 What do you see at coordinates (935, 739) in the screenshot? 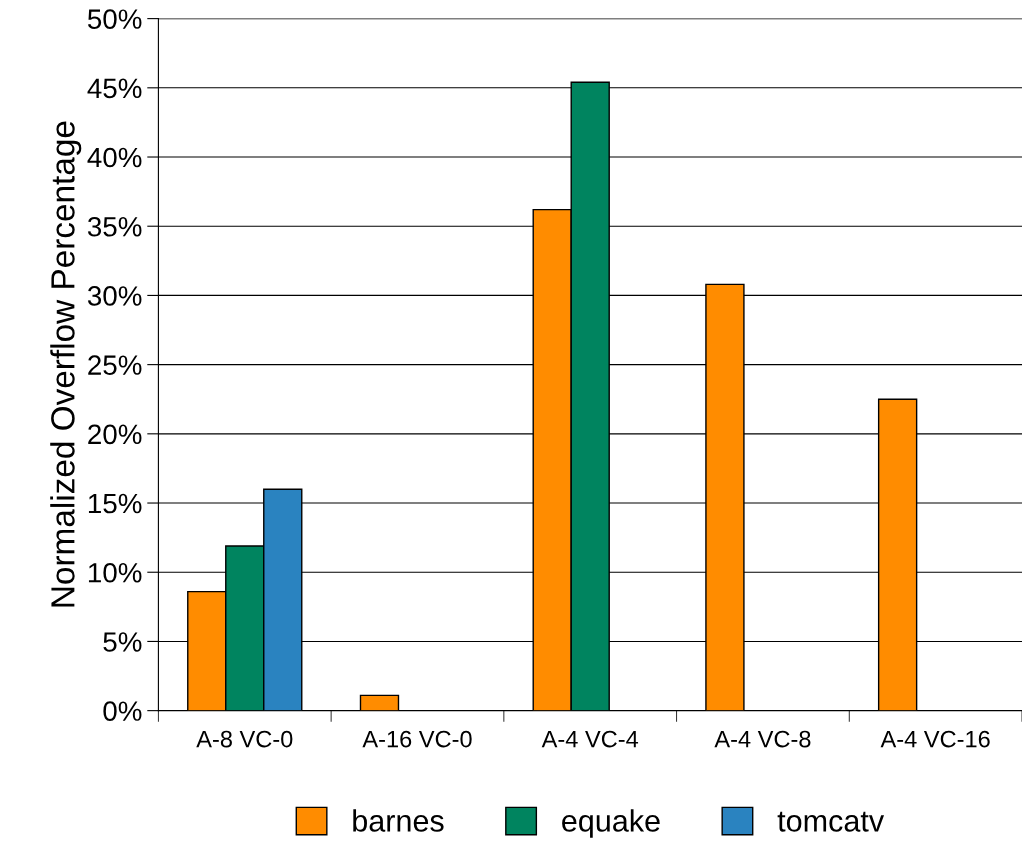
I see `x-tick-label: A-4 VC-16` at bounding box center [935, 739].